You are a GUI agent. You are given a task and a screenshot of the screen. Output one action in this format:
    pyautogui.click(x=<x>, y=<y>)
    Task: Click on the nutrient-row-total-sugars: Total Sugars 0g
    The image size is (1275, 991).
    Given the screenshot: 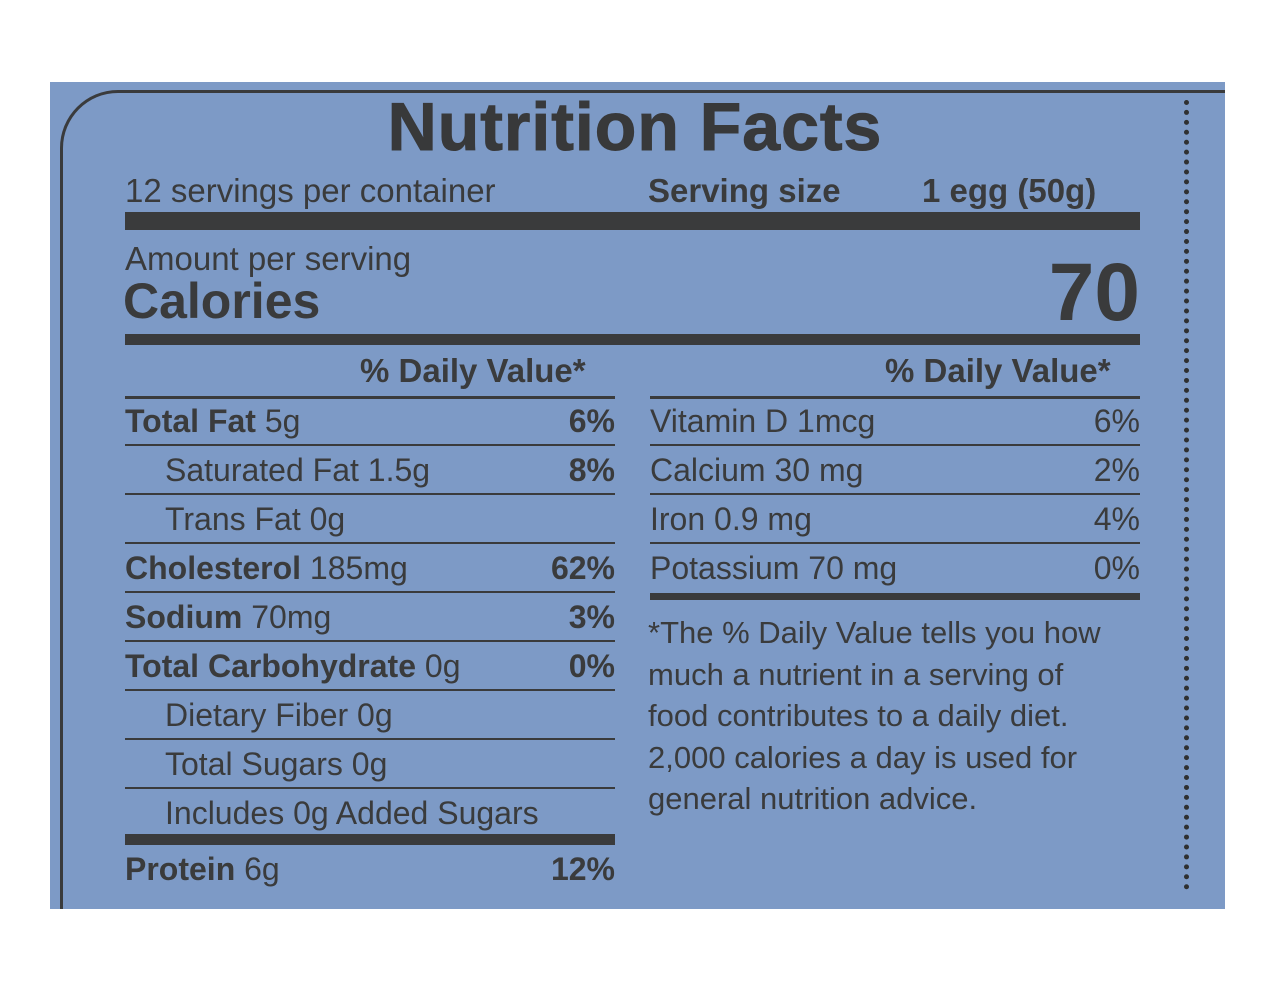 What is the action you would take?
    pyautogui.click(x=370, y=764)
    